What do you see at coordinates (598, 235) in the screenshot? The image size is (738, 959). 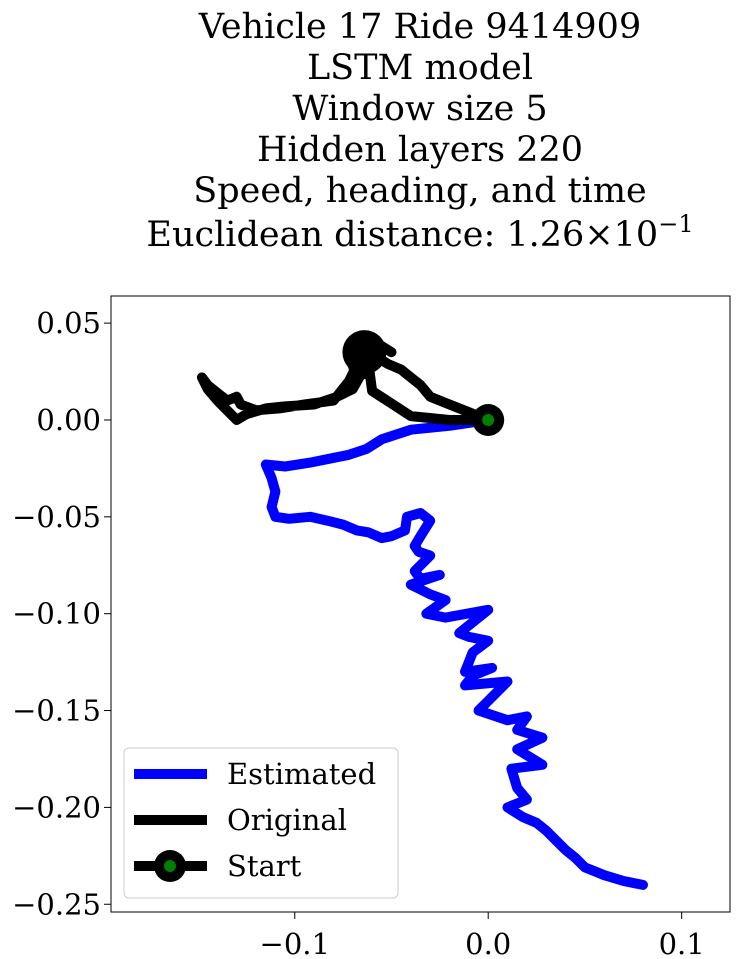 I see `title-metric-times: ×` at bounding box center [598, 235].